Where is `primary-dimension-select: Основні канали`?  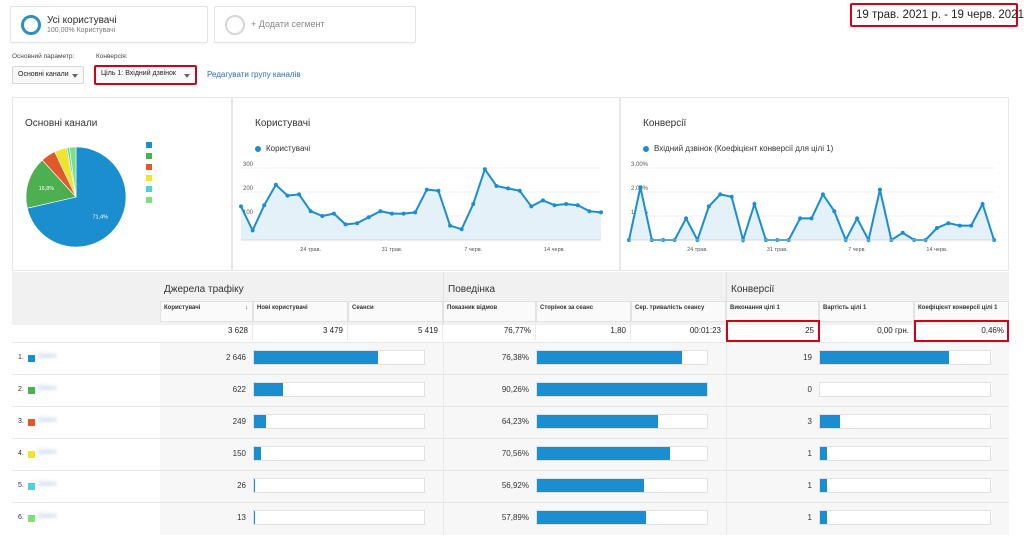 primary-dimension-select: Основні канали is located at coordinates (48, 75).